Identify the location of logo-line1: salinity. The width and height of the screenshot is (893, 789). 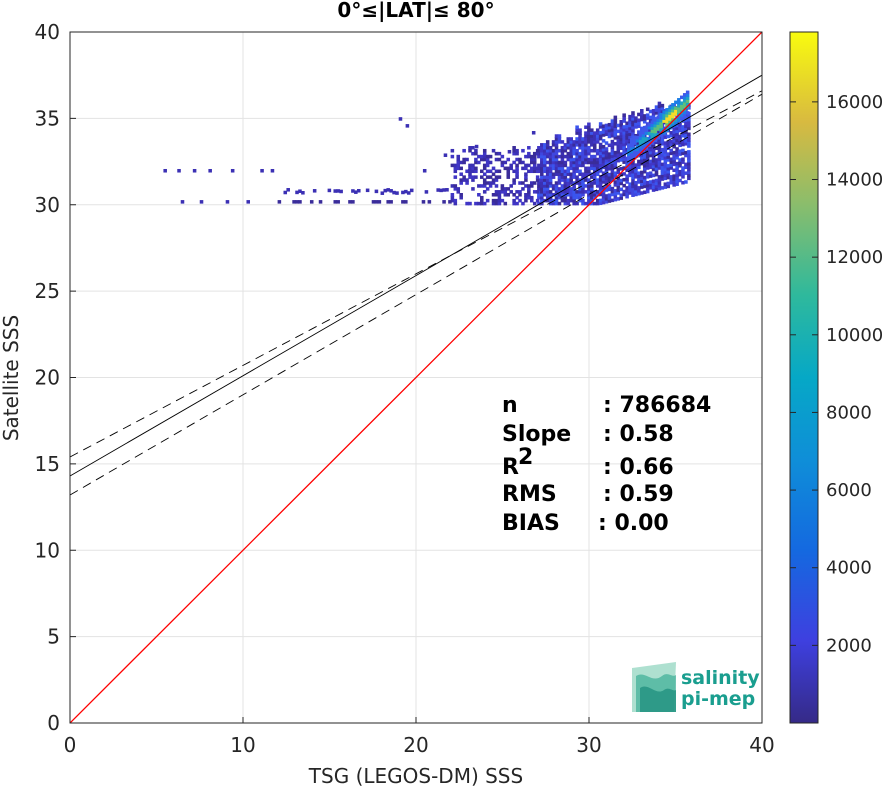
(720, 678).